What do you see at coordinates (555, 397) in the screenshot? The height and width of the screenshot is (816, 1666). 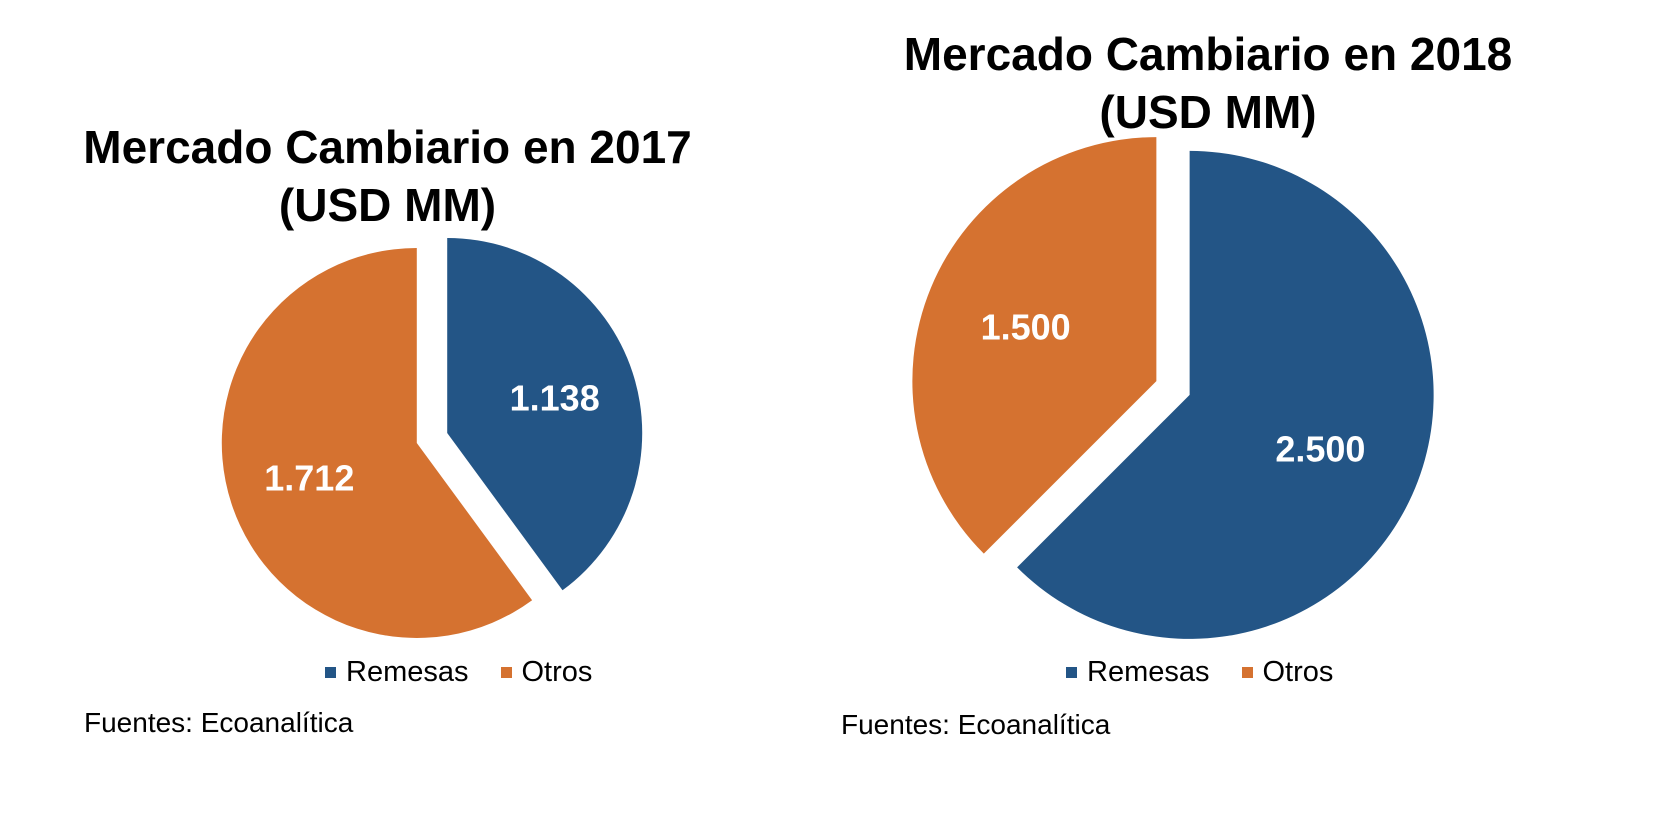 I see `data-label-remesas: 1.138` at bounding box center [555, 397].